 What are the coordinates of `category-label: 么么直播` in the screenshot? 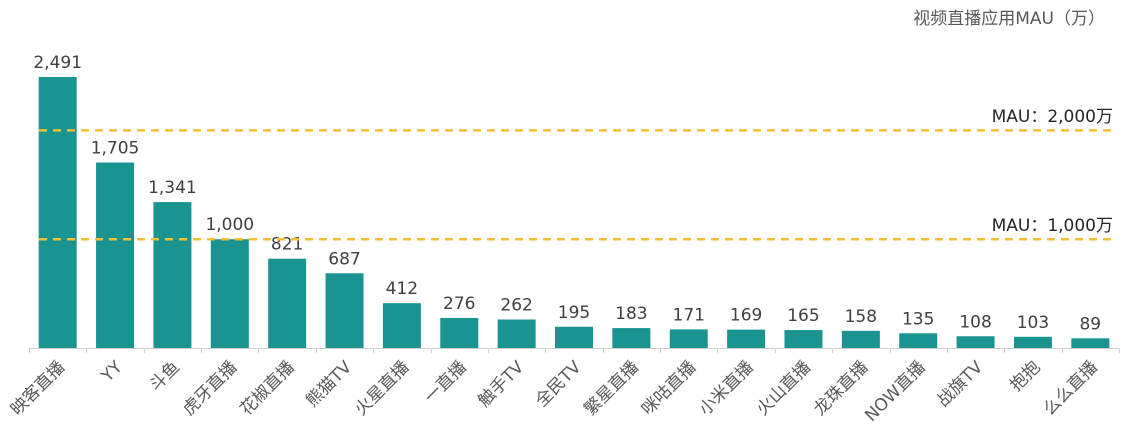 It's located at (1071, 388).